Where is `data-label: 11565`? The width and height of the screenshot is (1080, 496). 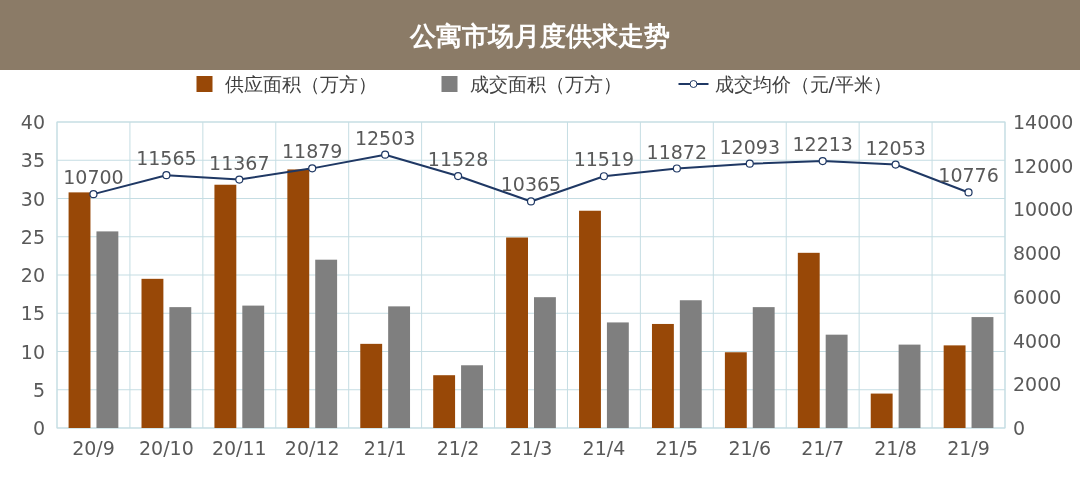 data-label: 11565 is located at coordinates (166, 158).